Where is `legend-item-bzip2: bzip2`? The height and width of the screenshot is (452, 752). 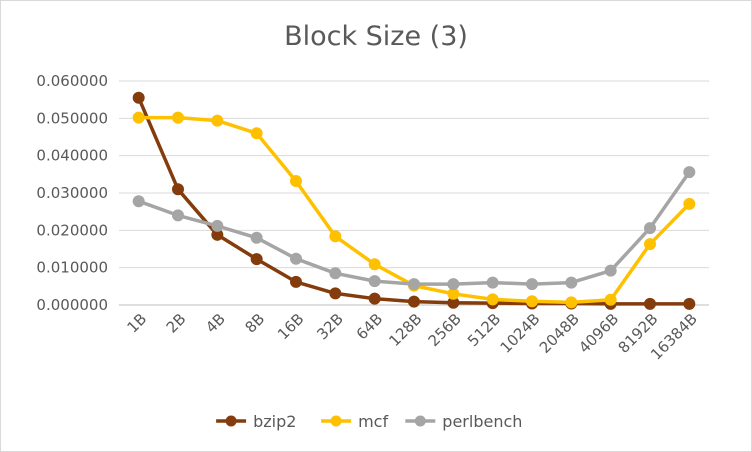 legend-item-bzip2: bzip2 is located at coordinates (256, 421).